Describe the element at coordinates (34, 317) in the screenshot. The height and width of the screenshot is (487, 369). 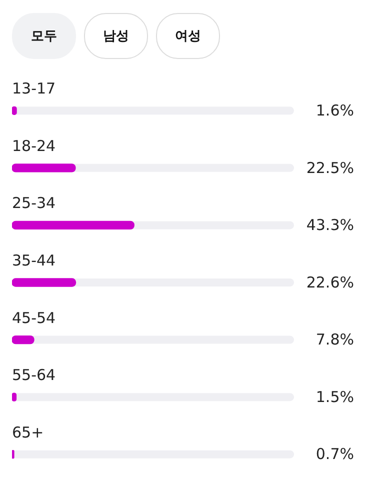
I see `y-tick-label: 45-54` at that location.